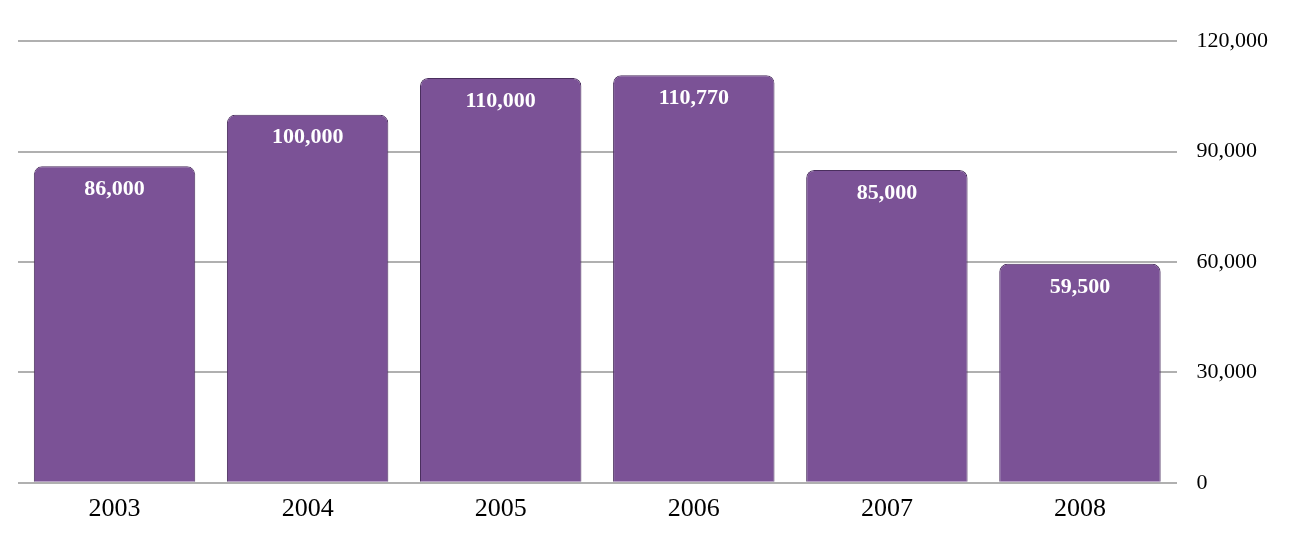  Describe the element at coordinates (1202, 481) in the screenshot. I see `y-tick-label: 0` at that location.